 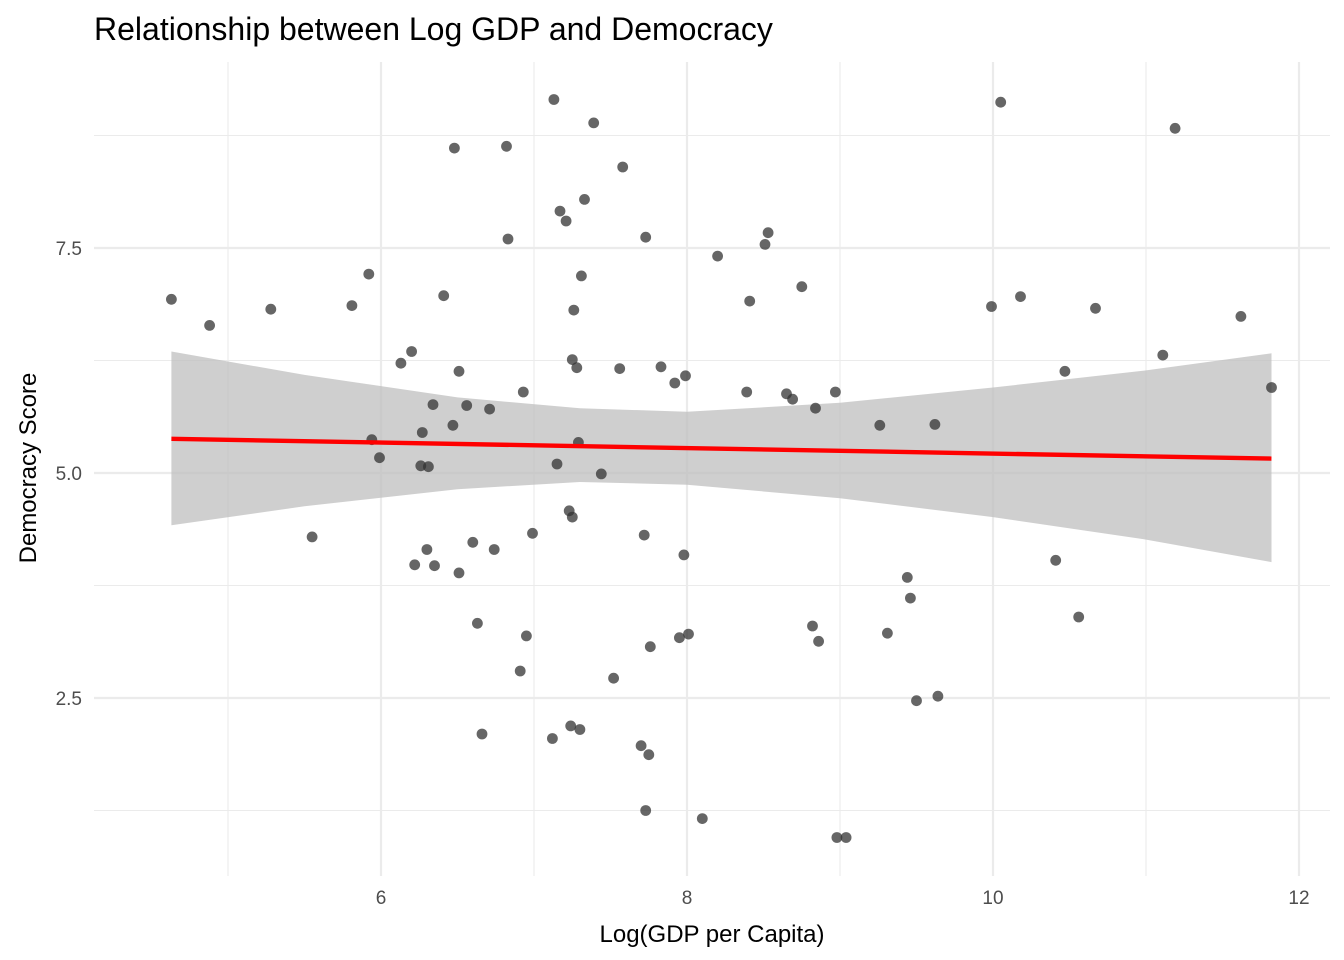 What do you see at coordinates (69, 699) in the screenshot?
I see `y-tick-label: 2.5` at bounding box center [69, 699].